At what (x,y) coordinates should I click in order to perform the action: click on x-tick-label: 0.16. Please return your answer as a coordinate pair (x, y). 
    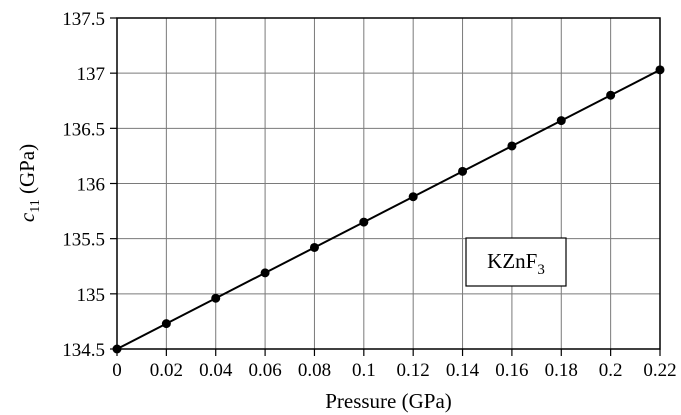
    Looking at the image, I should click on (511, 370).